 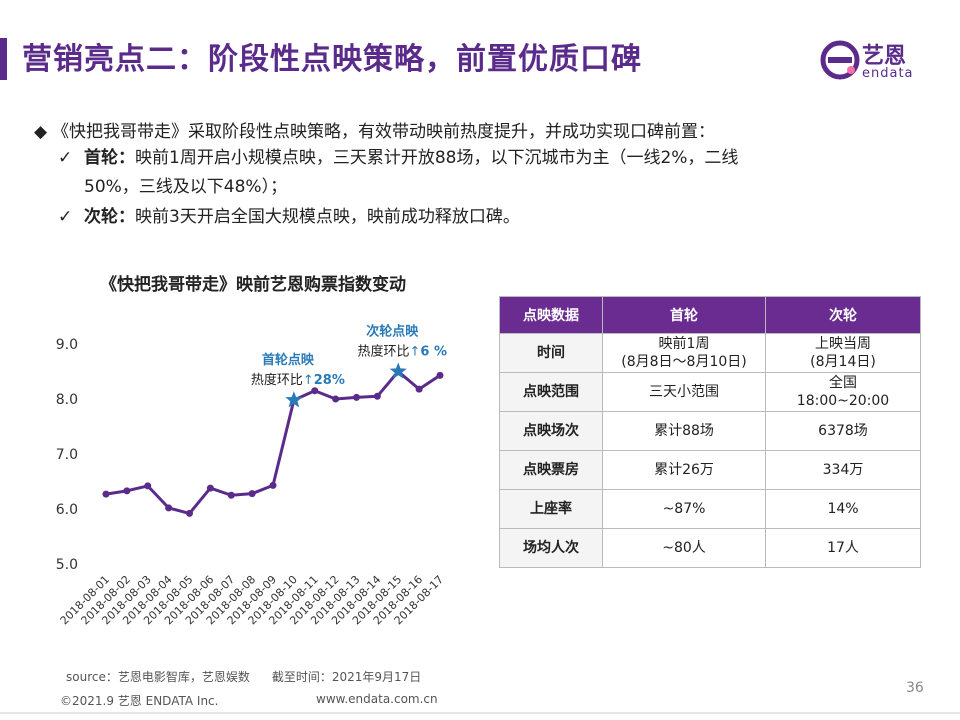 What do you see at coordinates (109, 158) in the screenshot?
I see `first-round-label: 首轮：` at bounding box center [109, 158].